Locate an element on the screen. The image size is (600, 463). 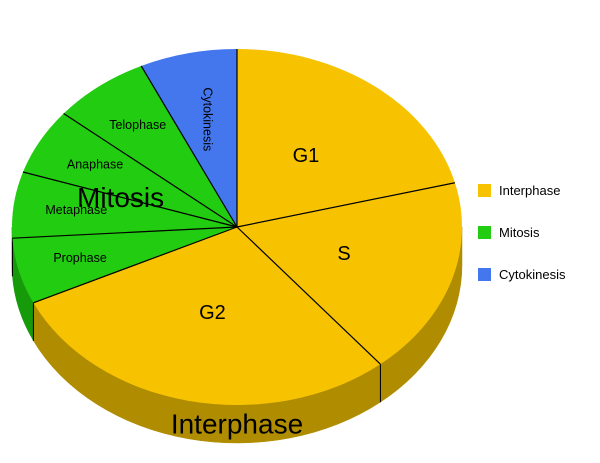
pie-slice-telophase is located at coordinates (150, 146).